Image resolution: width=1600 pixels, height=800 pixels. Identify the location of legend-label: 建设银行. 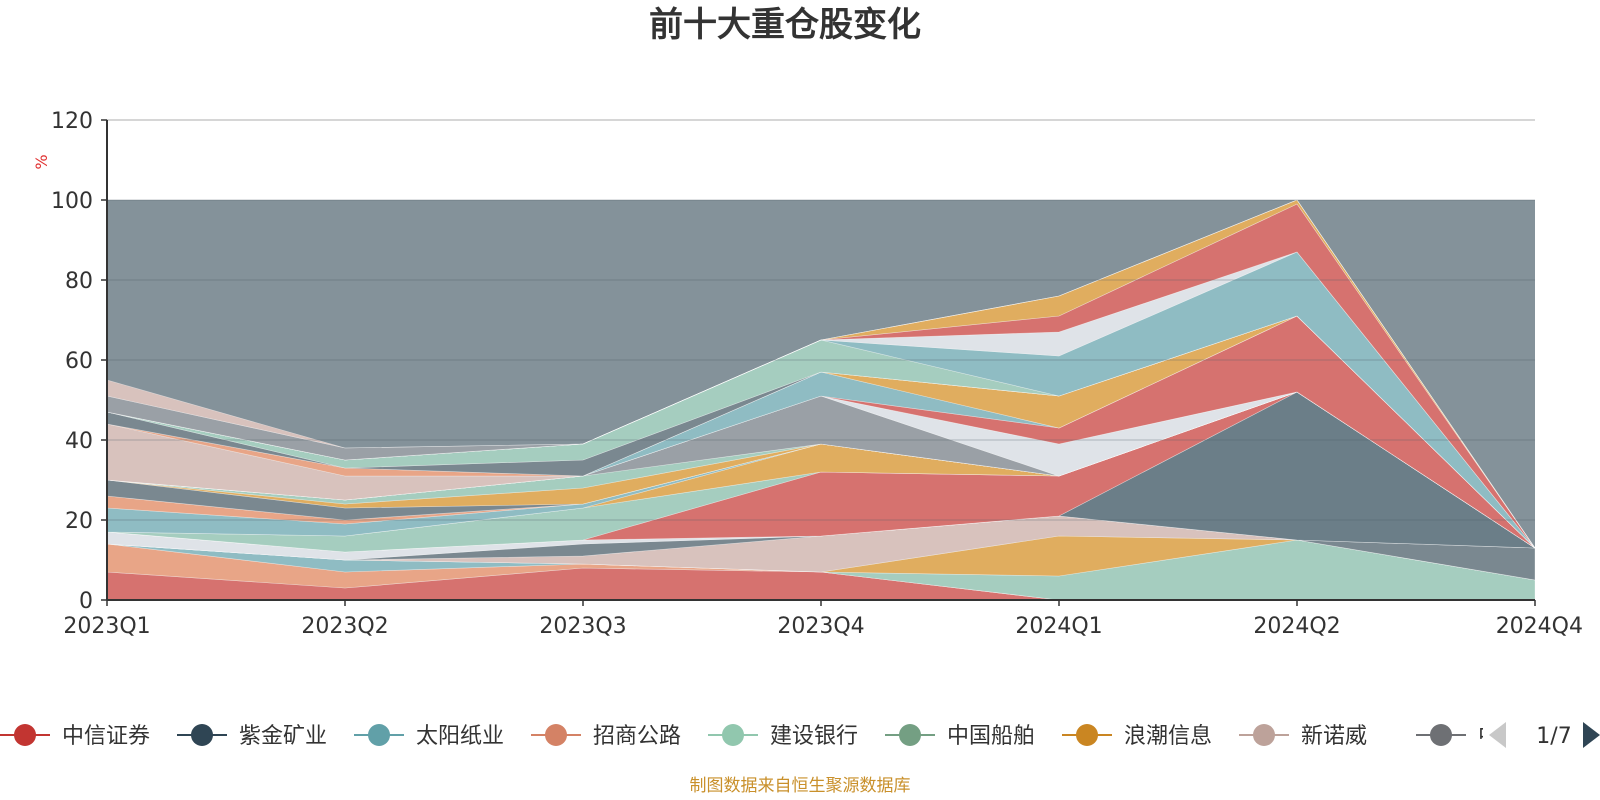
(814, 736).